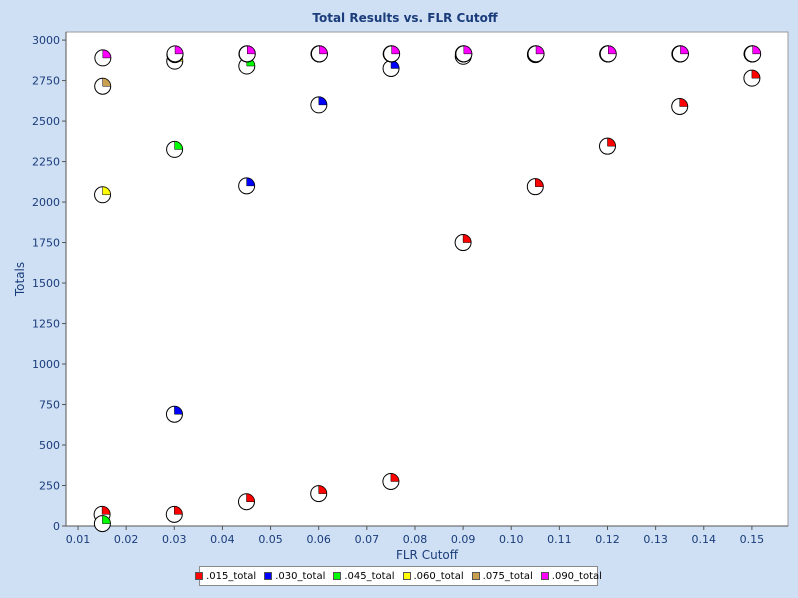  What do you see at coordinates (655, 539) in the screenshot?
I see `x-tick-label: 0.13` at bounding box center [655, 539].